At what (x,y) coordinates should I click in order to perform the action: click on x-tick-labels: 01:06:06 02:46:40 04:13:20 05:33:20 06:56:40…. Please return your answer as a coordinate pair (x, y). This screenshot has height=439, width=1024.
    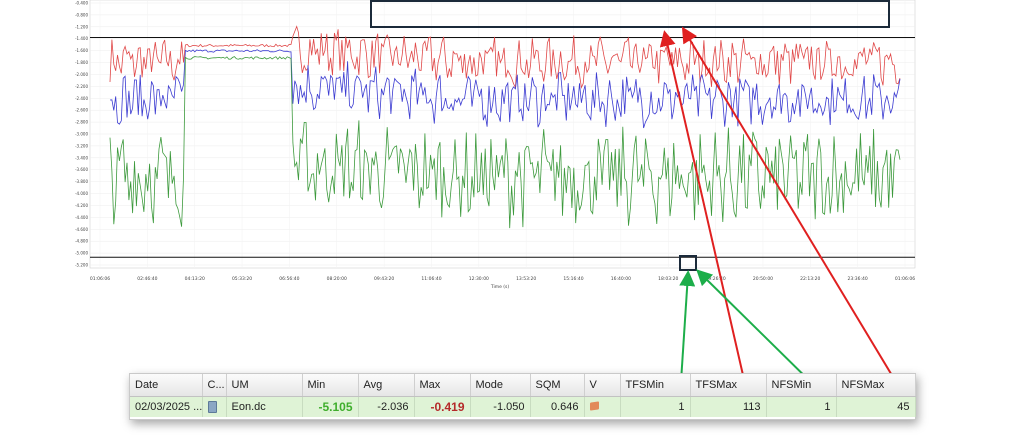
    Looking at the image, I should click on (502, 279).